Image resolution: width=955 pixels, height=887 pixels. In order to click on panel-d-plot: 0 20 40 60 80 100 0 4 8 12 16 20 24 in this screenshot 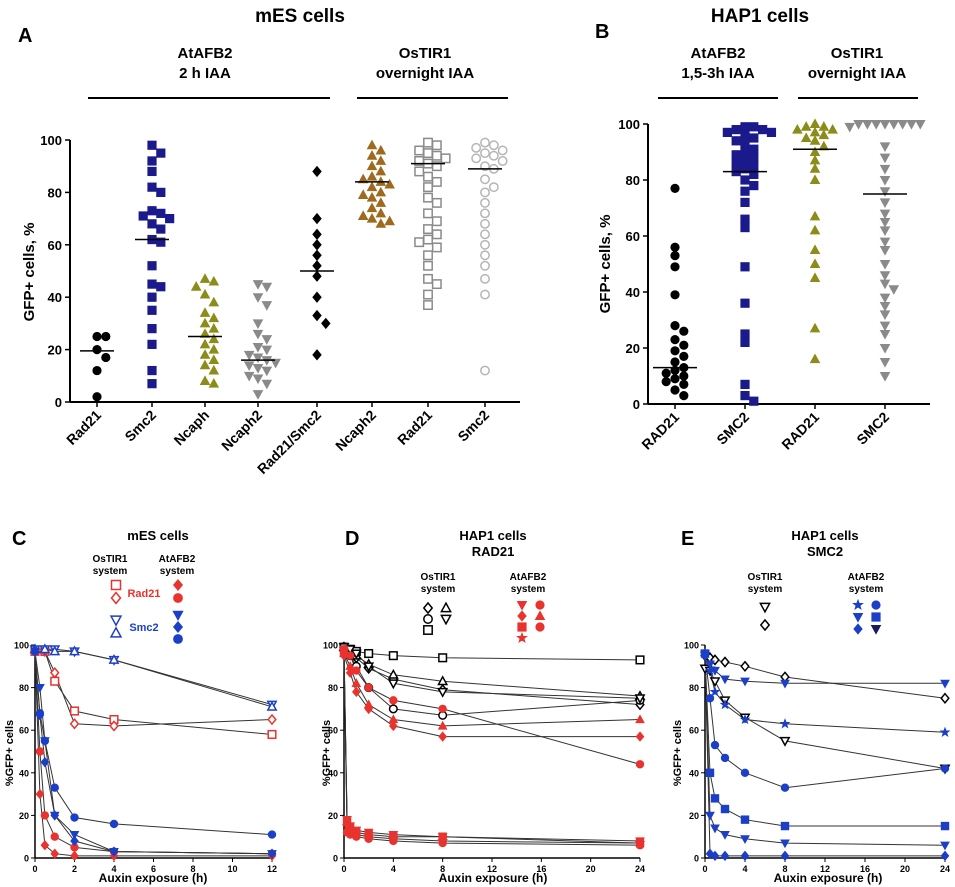, I will do `click(484, 757)`.